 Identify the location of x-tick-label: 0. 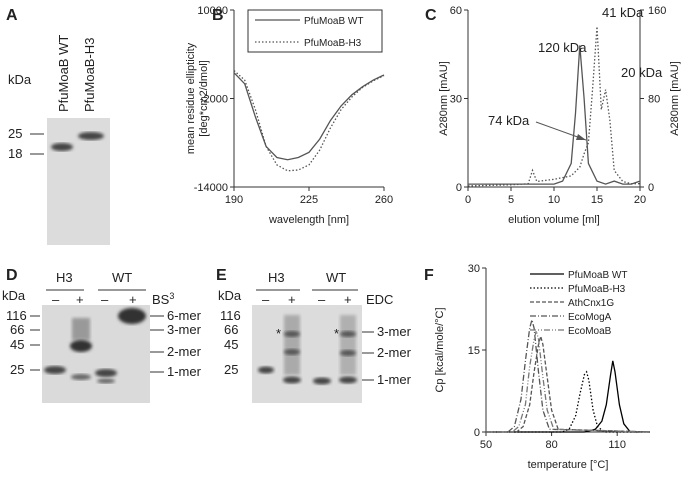
(468, 200).